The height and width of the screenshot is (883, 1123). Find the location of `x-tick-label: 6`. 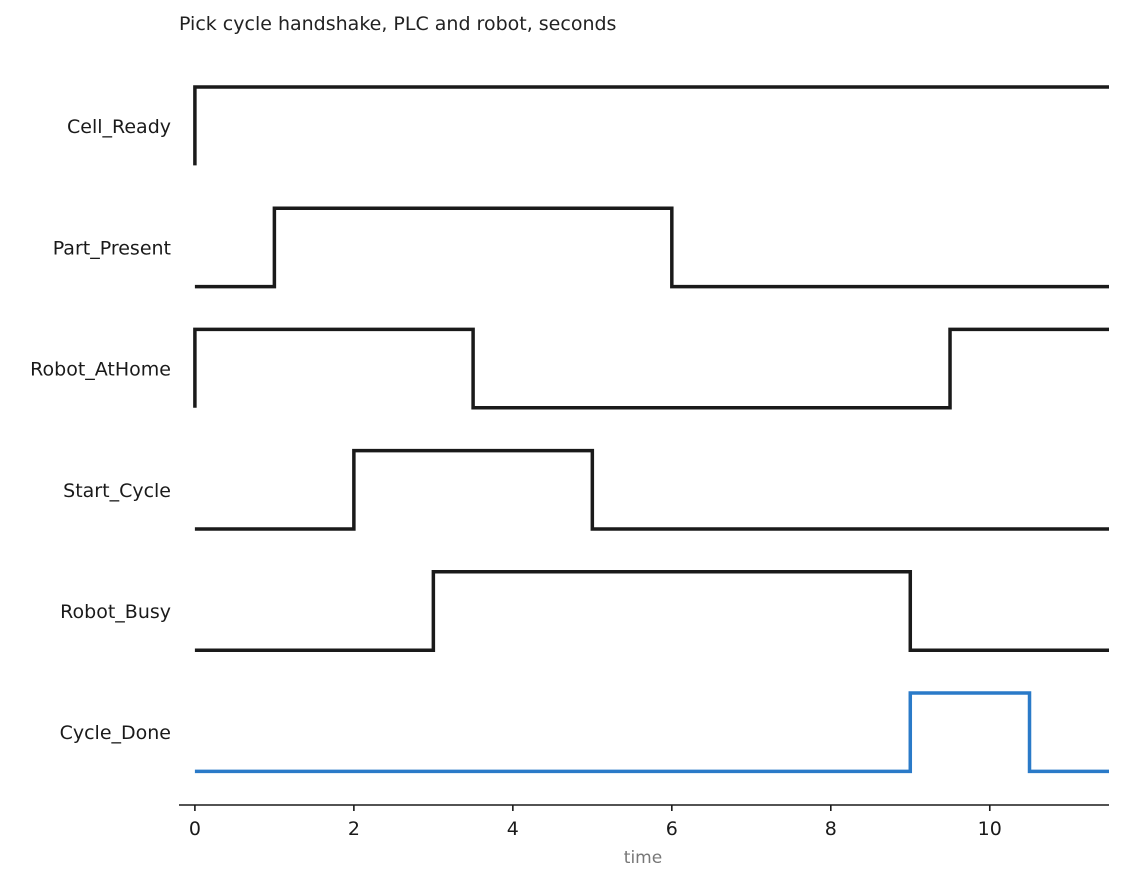

x-tick-label: 6 is located at coordinates (672, 829).